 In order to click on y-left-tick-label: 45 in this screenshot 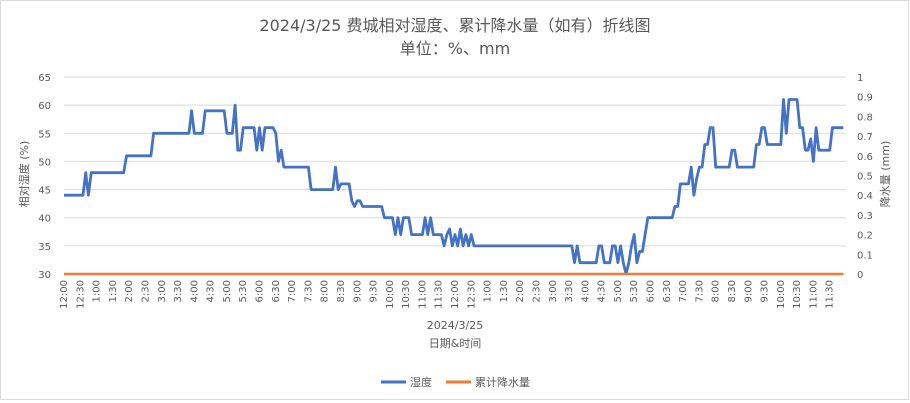, I will do `click(44, 191)`.